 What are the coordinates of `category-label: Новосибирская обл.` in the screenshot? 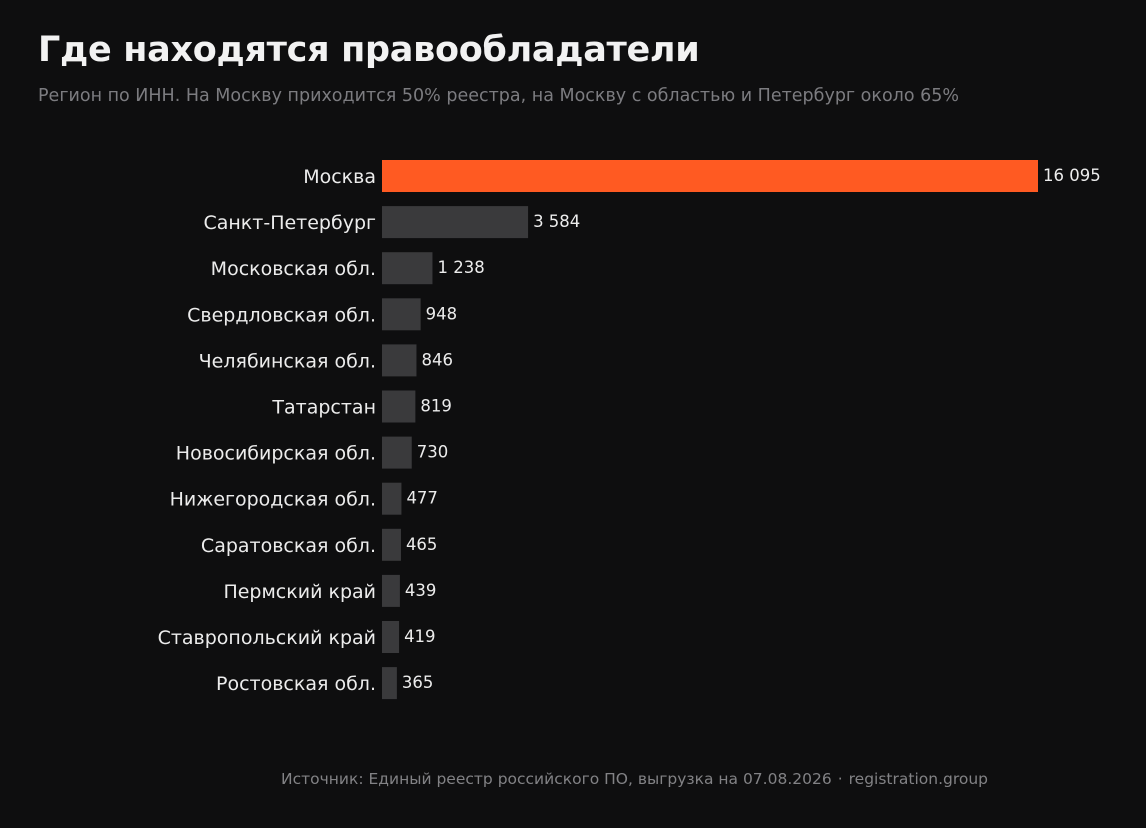 It's located at (276, 454).